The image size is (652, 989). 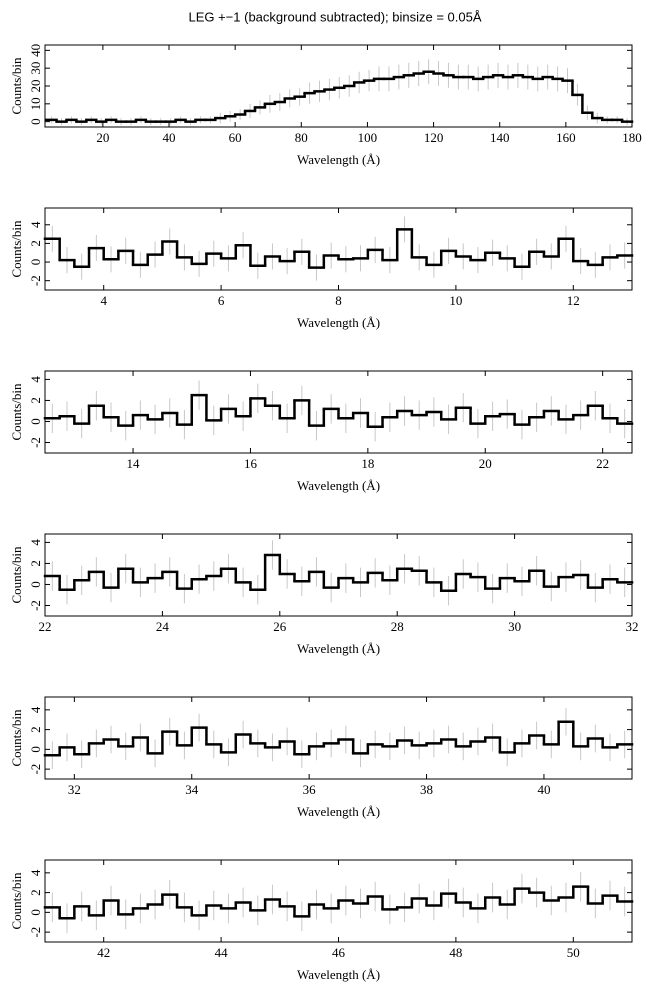 I want to click on x-tick-label: 180, so click(x=632, y=137).